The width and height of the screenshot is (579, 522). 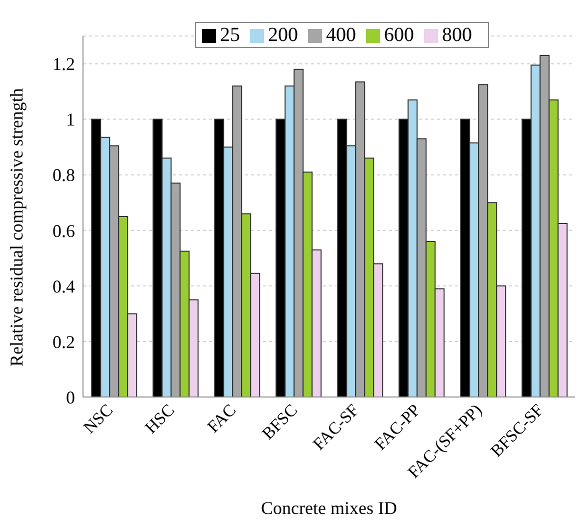 I want to click on legend-label: 25, so click(x=230, y=35).